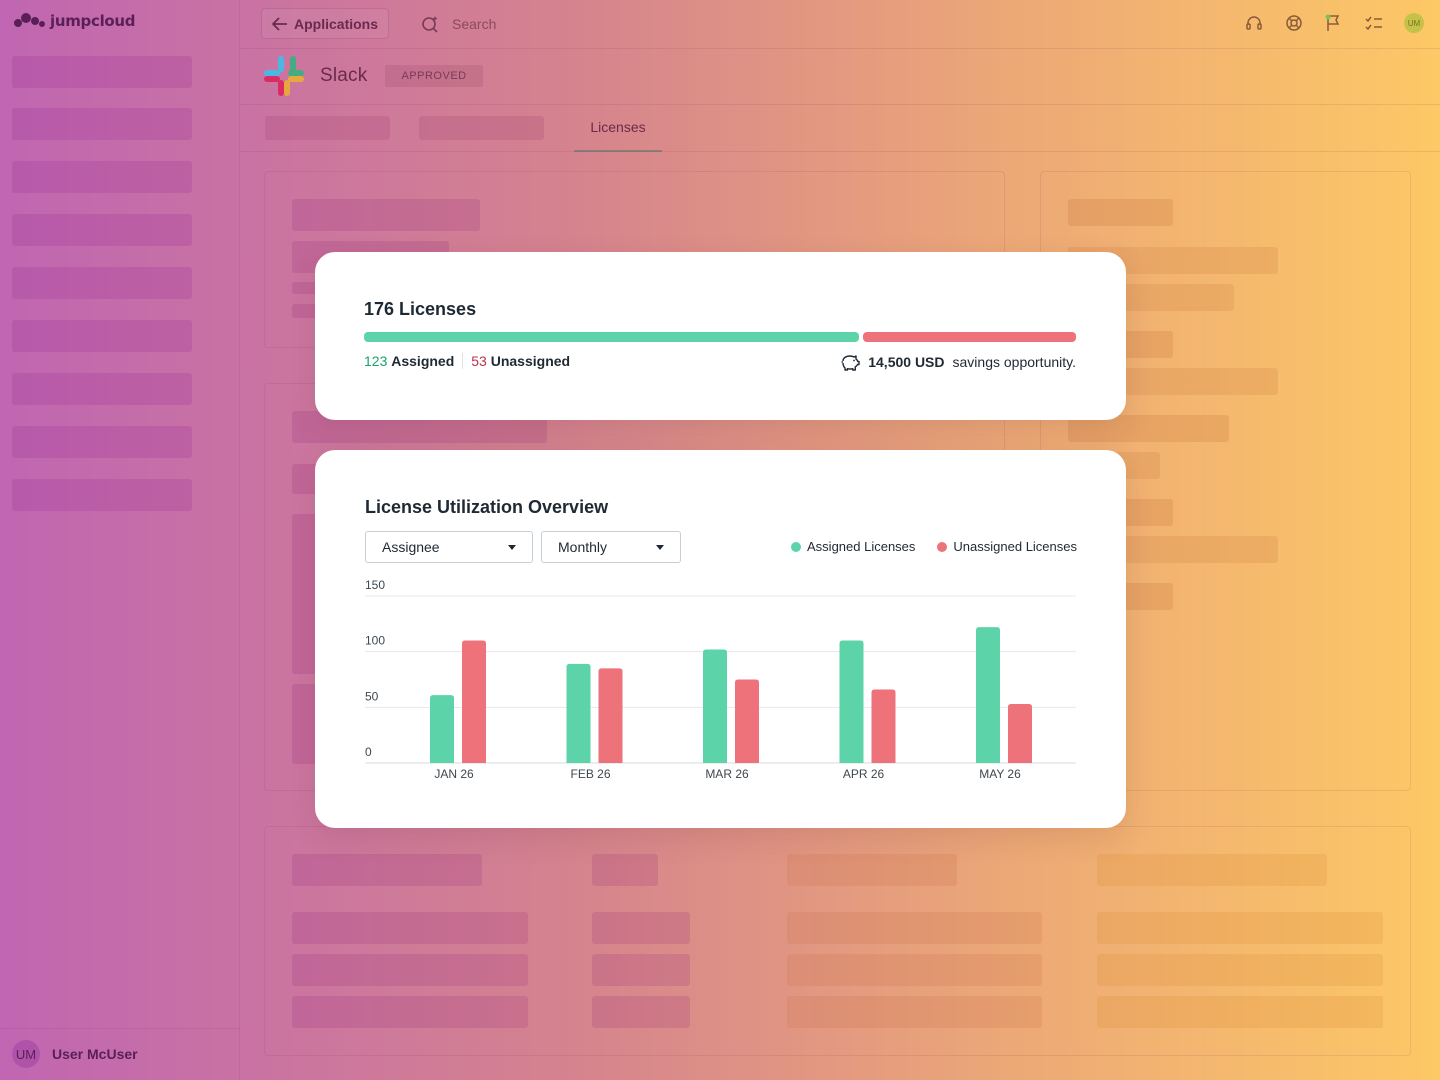  What do you see at coordinates (463, 361) in the screenshot?
I see `divider` at bounding box center [463, 361].